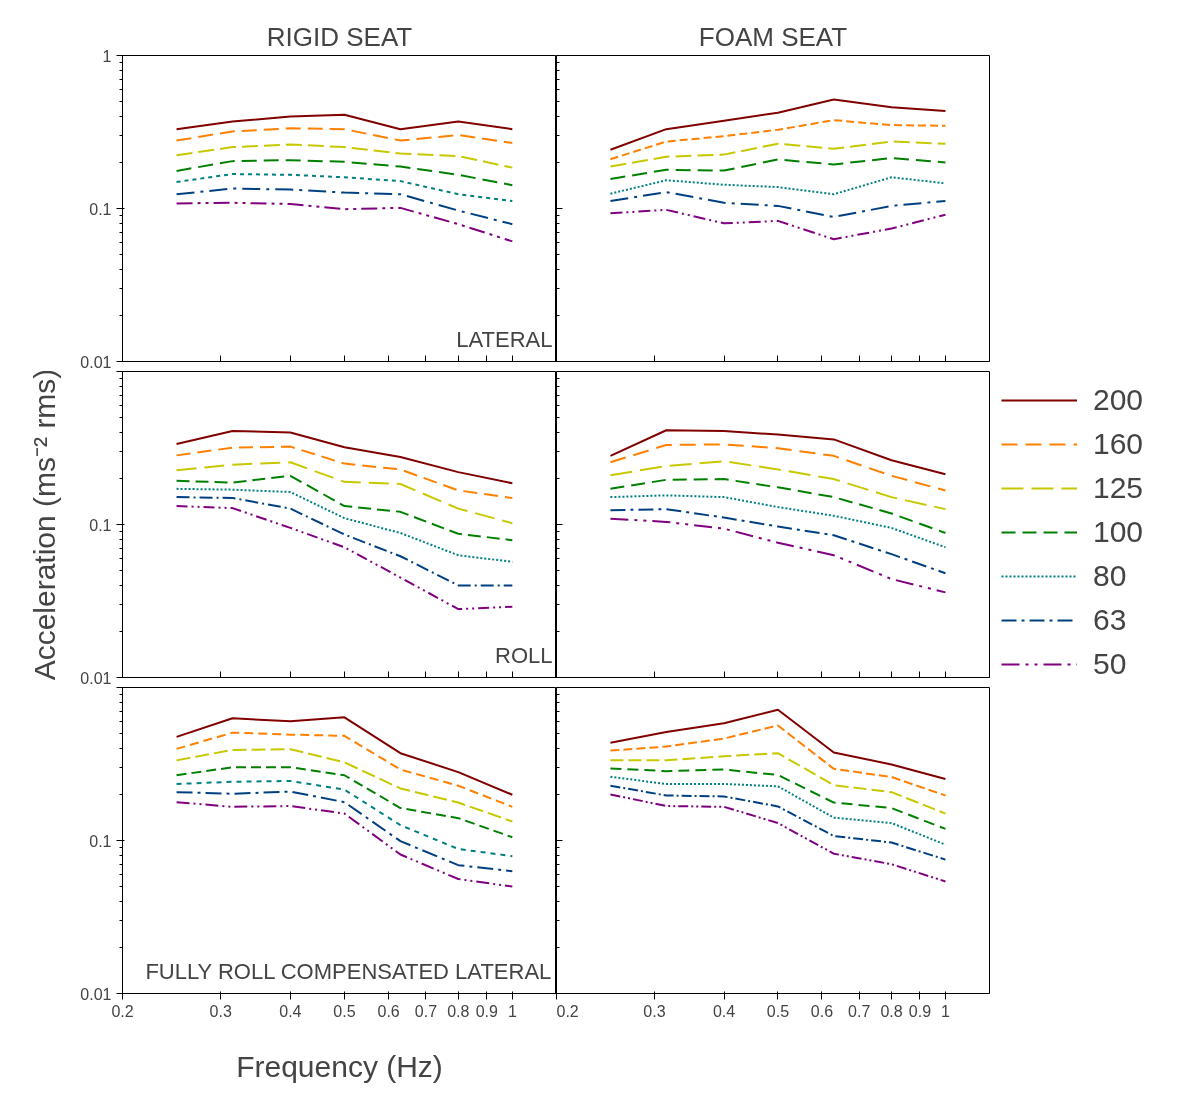  What do you see at coordinates (1118, 400) in the screenshot?
I see `legend-label: 200` at bounding box center [1118, 400].